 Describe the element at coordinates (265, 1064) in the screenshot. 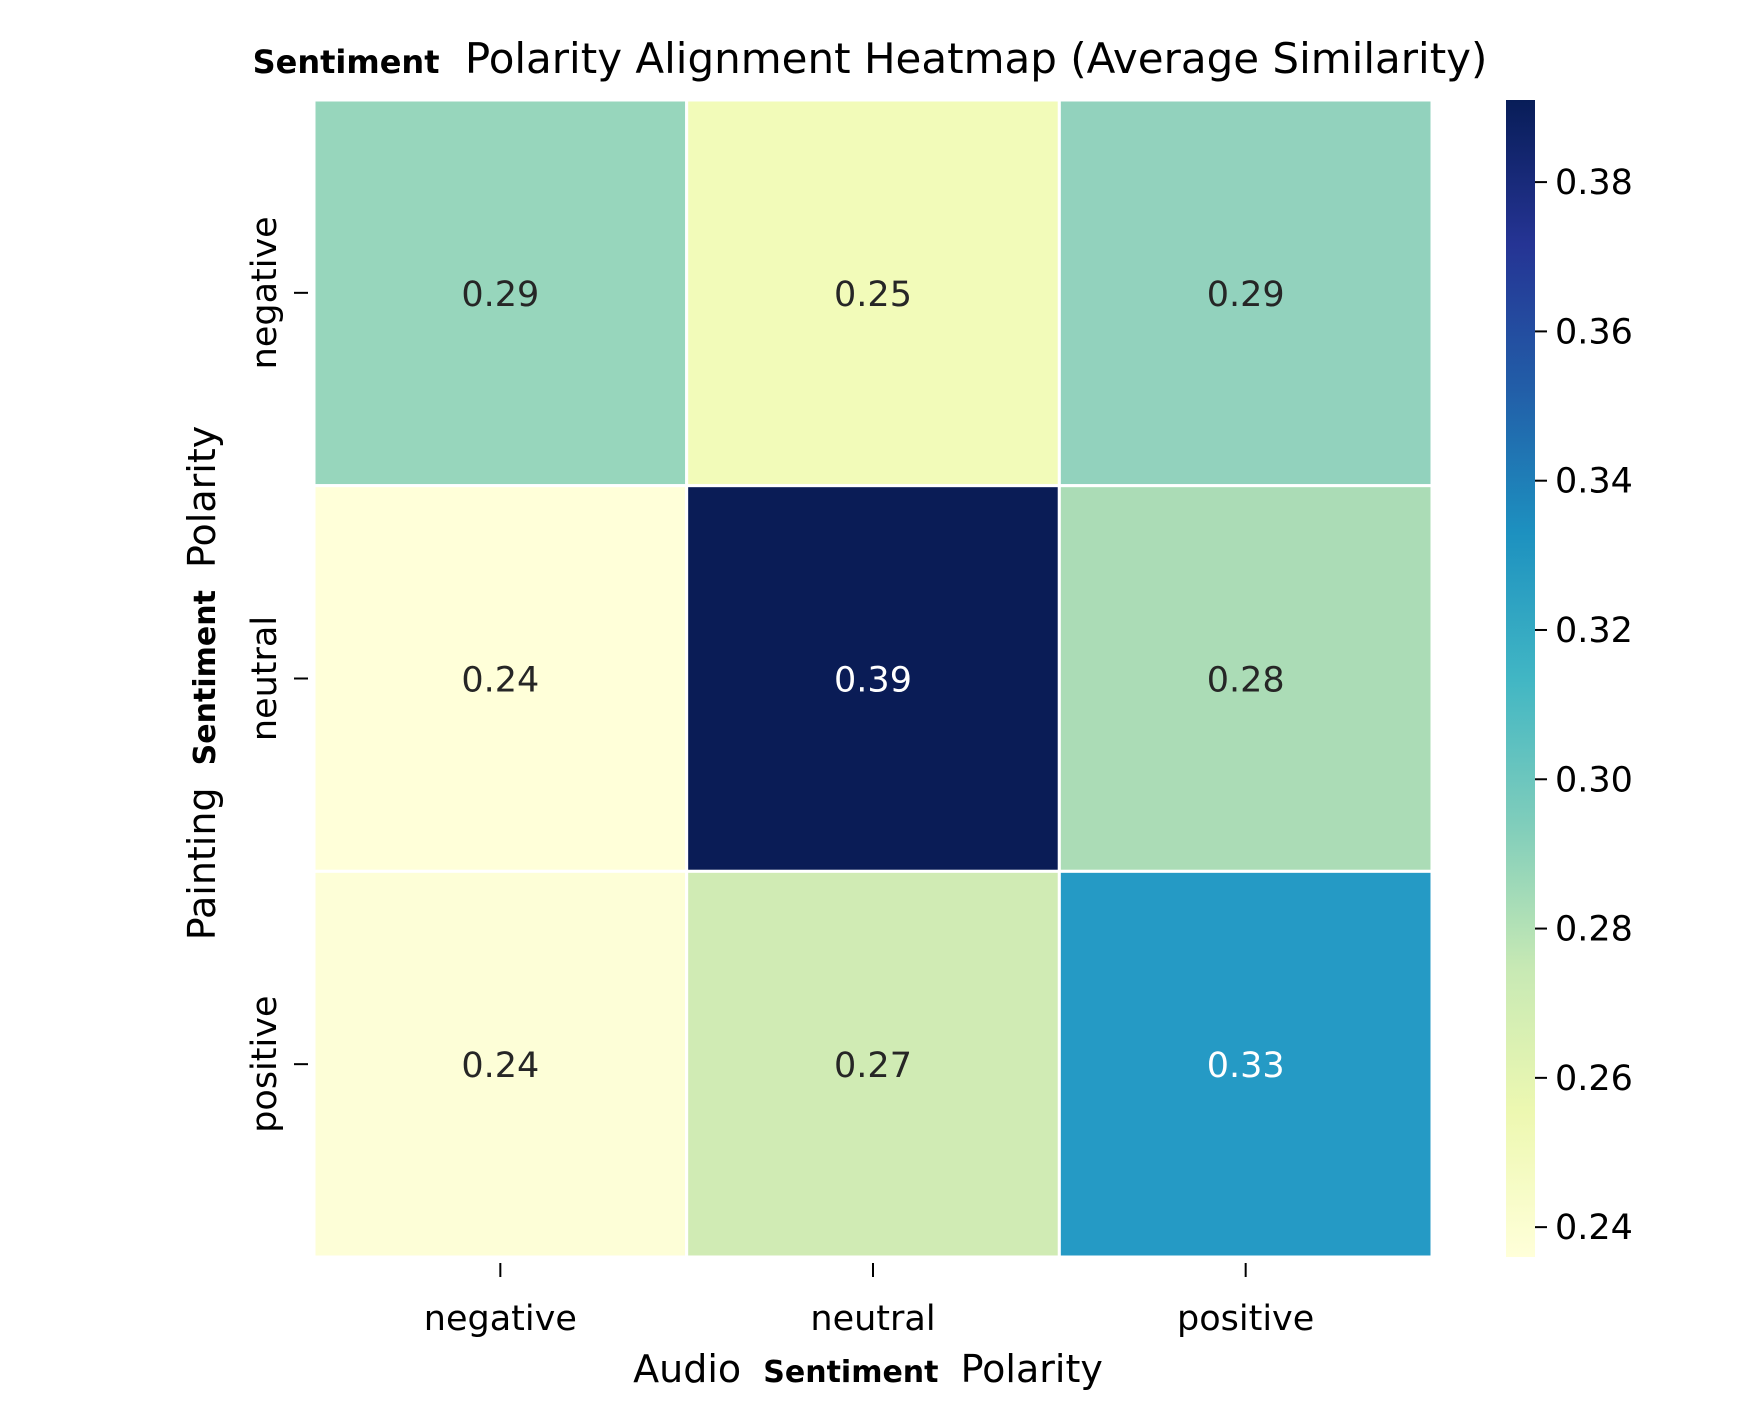

I see `y-tick-label: positive` at that location.